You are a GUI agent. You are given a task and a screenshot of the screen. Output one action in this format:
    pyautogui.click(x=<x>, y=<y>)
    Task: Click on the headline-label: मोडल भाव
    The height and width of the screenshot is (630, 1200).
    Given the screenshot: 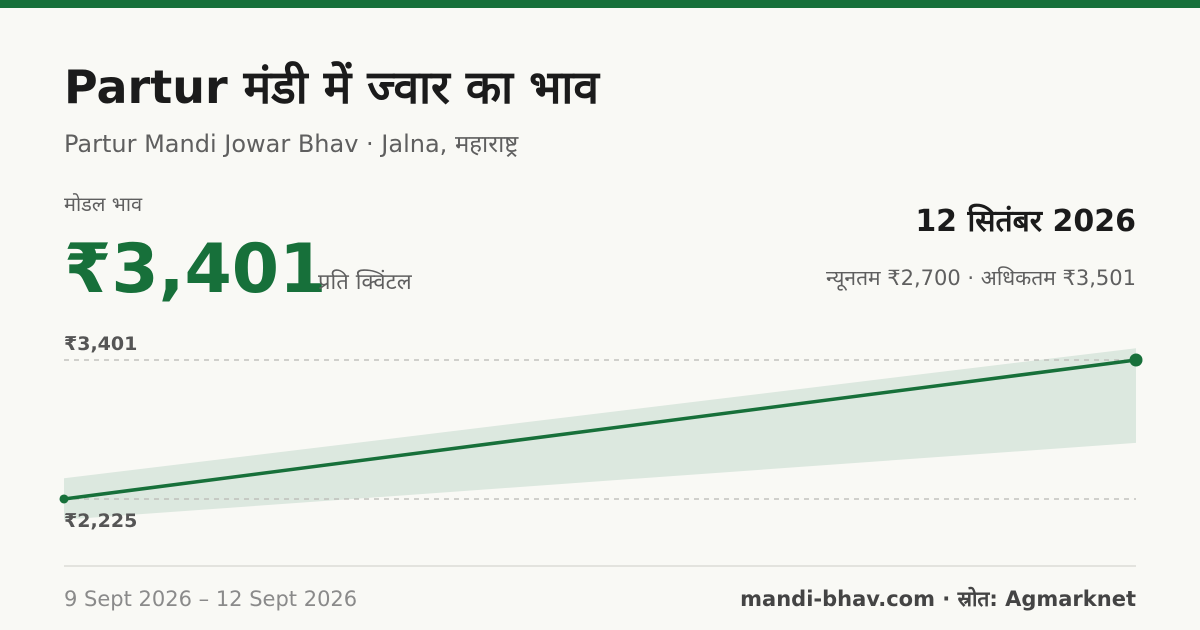 What is the action you would take?
    pyautogui.click(x=103, y=204)
    